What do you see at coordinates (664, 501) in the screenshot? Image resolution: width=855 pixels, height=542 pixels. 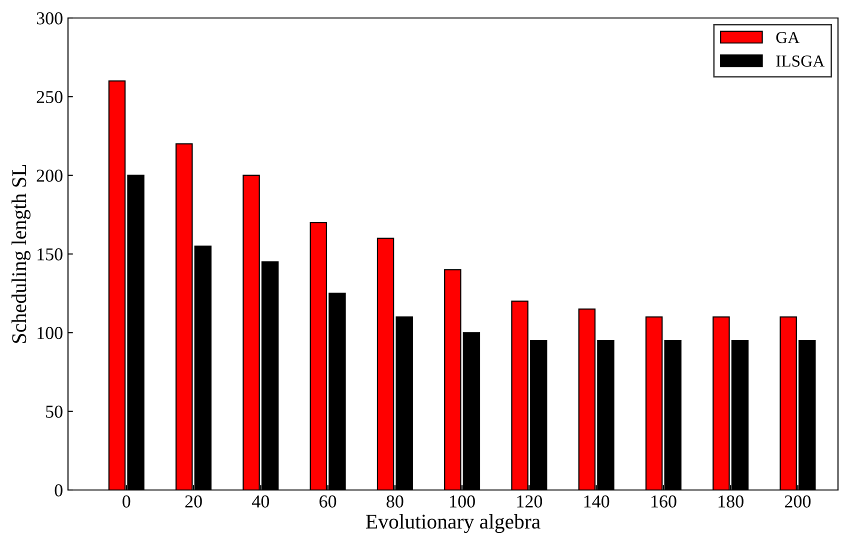 I see `x-tick-label: 160` at bounding box center [664, 501].